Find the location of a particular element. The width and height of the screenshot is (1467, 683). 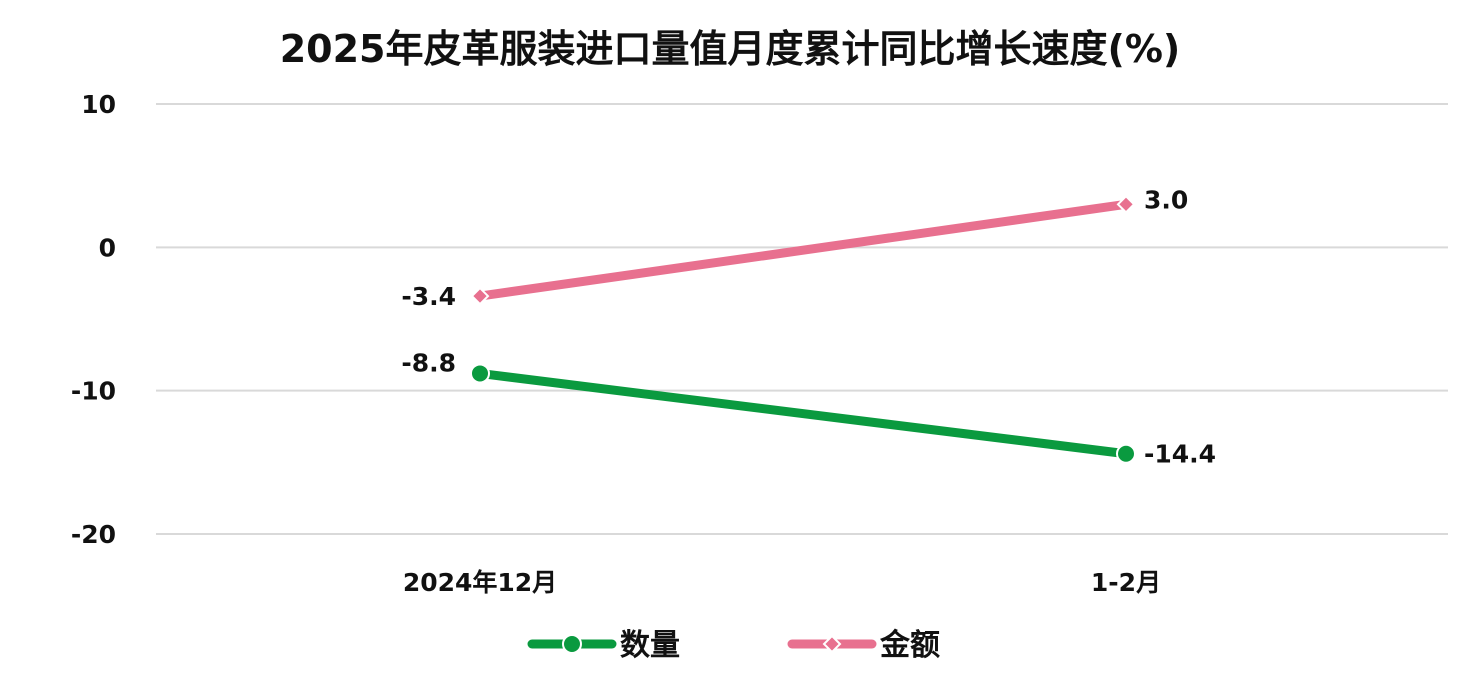

y-tick-label: 0 is located at coordinates (107, 247).